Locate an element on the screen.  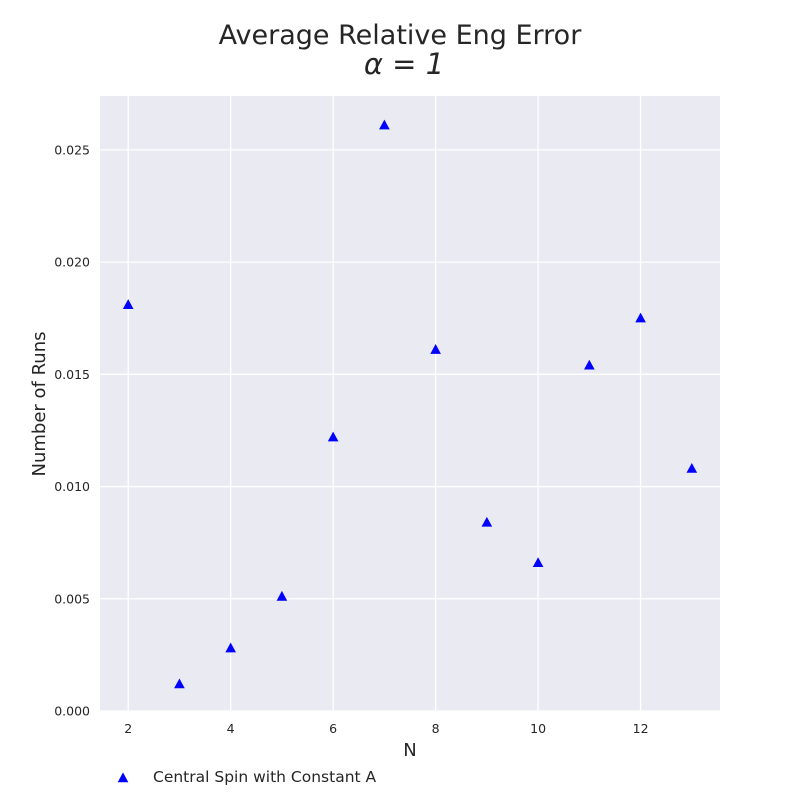
x-tick-label: 10 is located at coordinates (538, 728).